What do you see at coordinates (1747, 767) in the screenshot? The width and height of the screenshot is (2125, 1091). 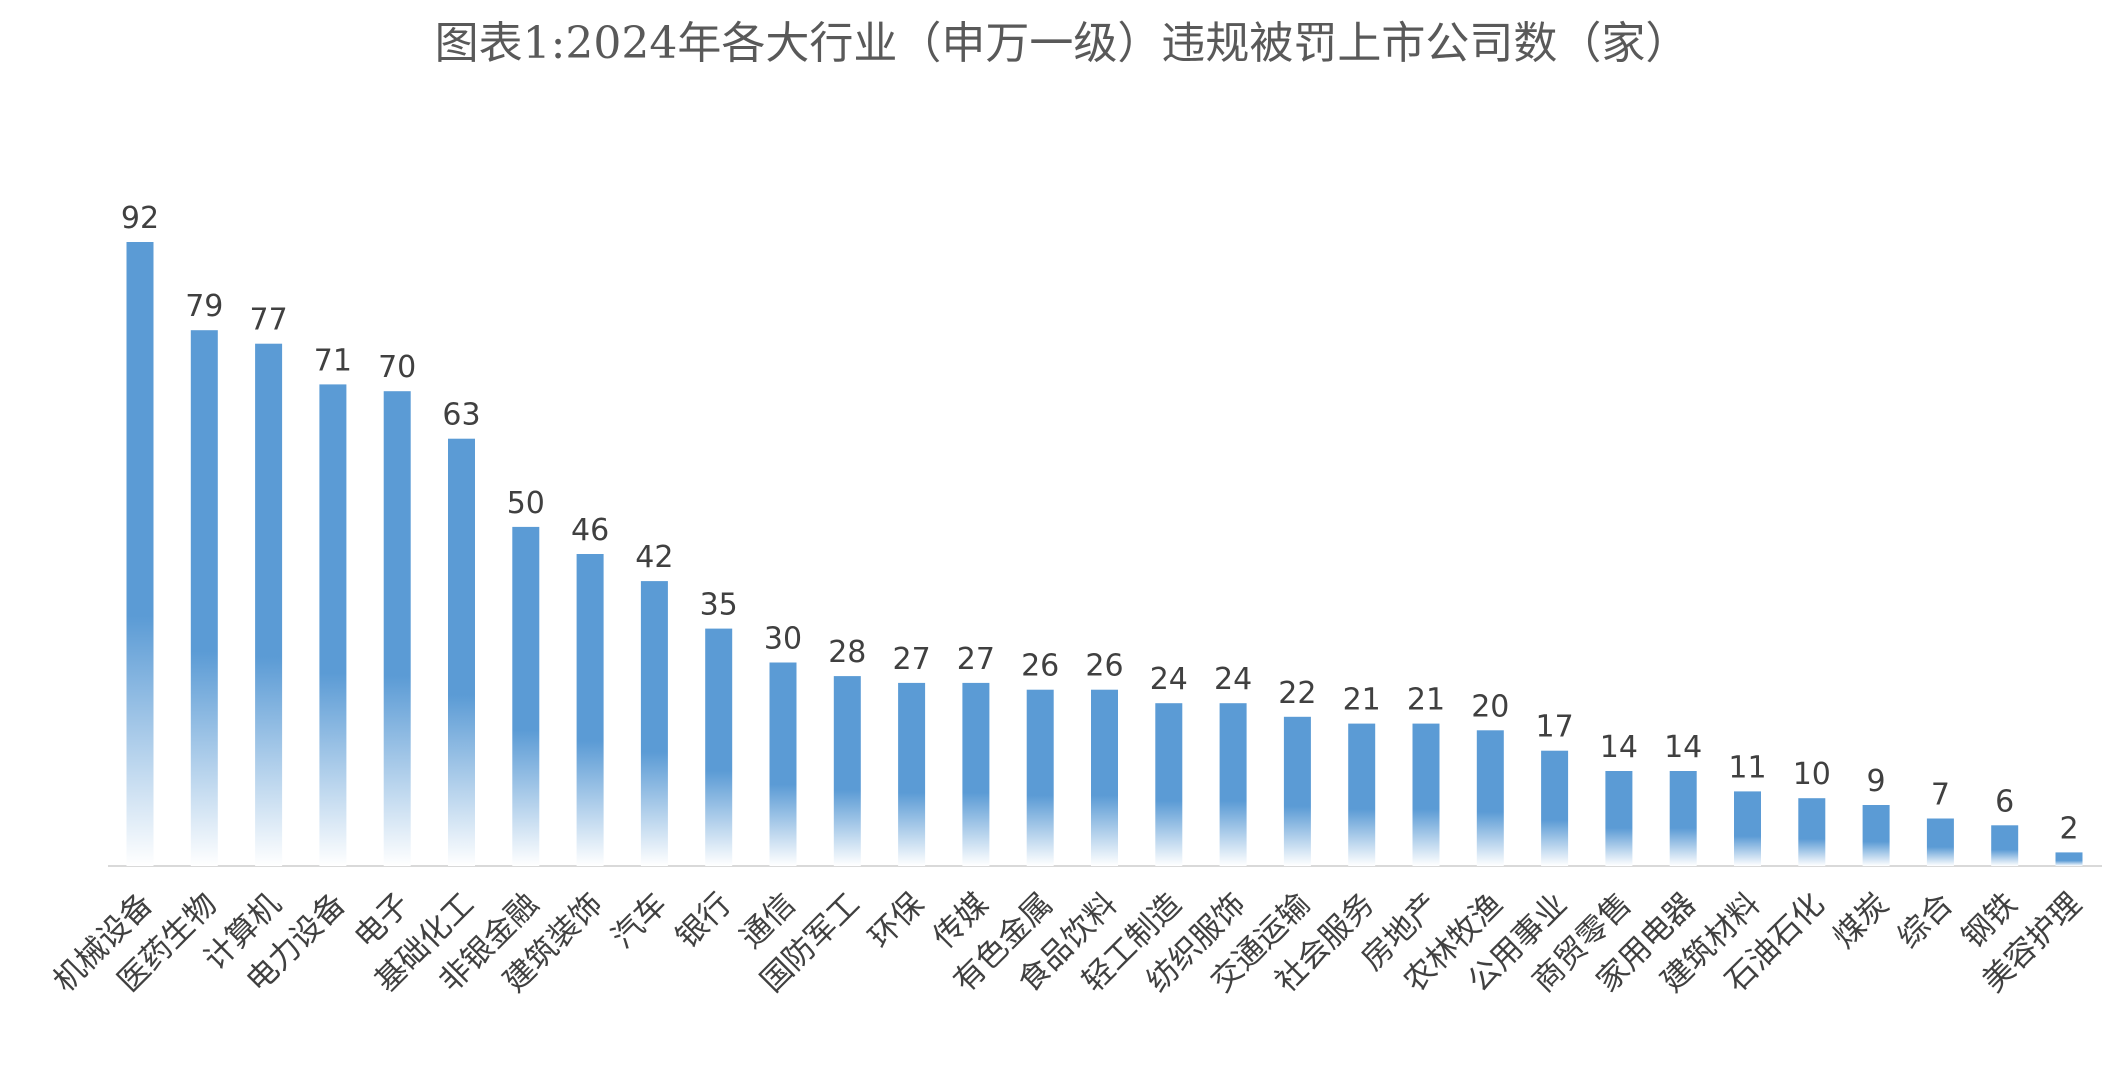 I see `value-label-26: 11` at bounding box center [1747, 767].